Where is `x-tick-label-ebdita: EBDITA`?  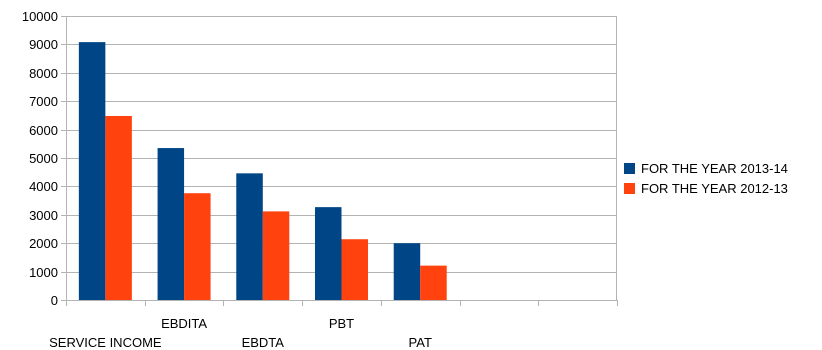
x-tick-label-ebdita: EBDITA is located at coordinates (184, 323).